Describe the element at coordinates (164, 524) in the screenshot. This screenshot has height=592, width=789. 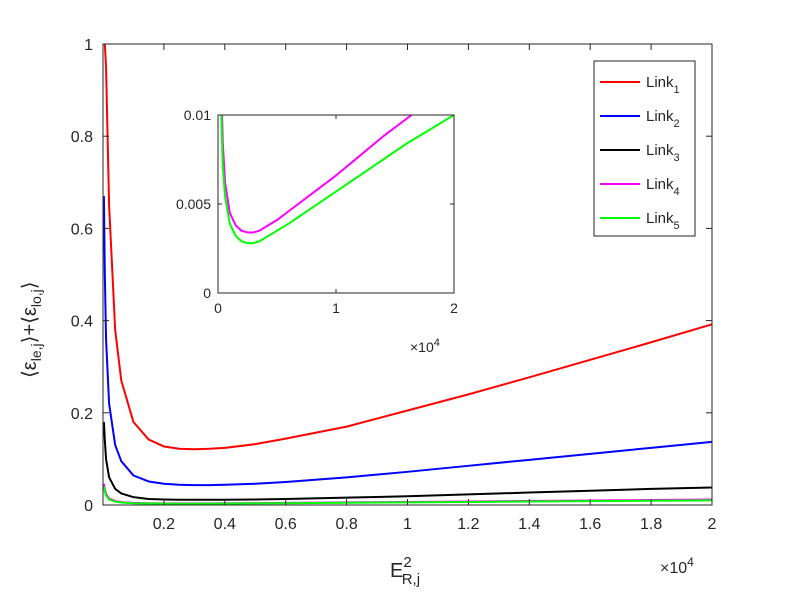
I see `main-x-tick-label: 0.2` at that location.